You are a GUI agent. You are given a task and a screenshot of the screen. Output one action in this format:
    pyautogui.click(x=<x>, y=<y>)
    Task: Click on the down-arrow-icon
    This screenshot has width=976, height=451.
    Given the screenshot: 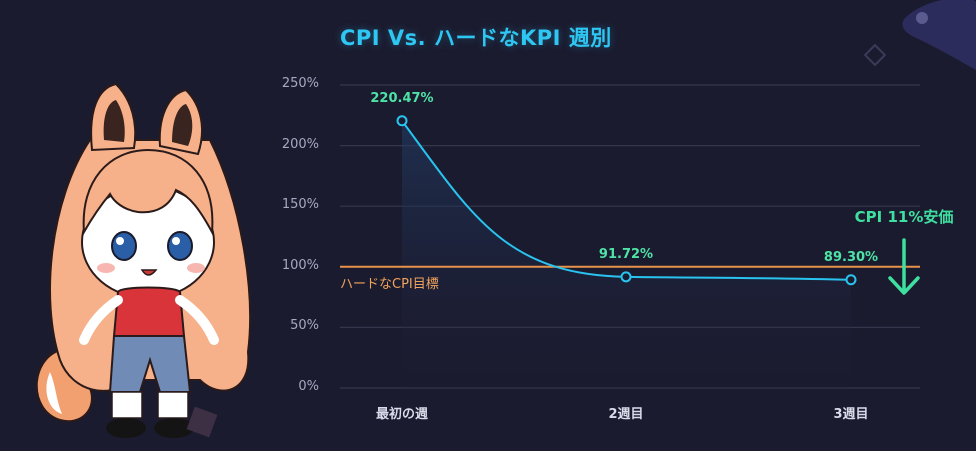 What is the action you would take?
    pyautogui.click(x=904, y=266)
    